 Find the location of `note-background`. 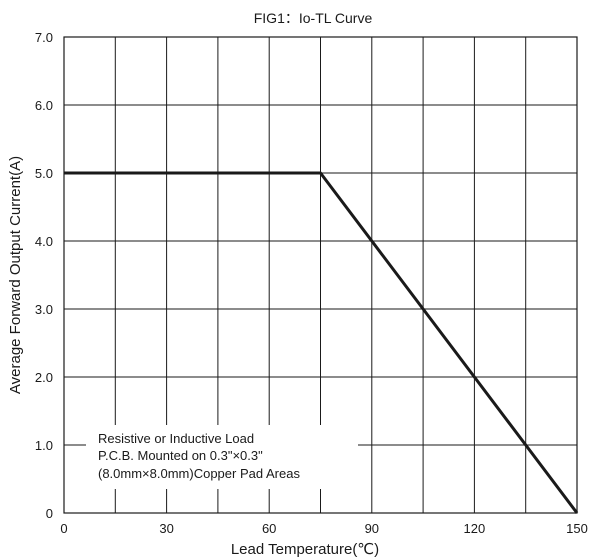

note-background is located at coordinates (222, 457).